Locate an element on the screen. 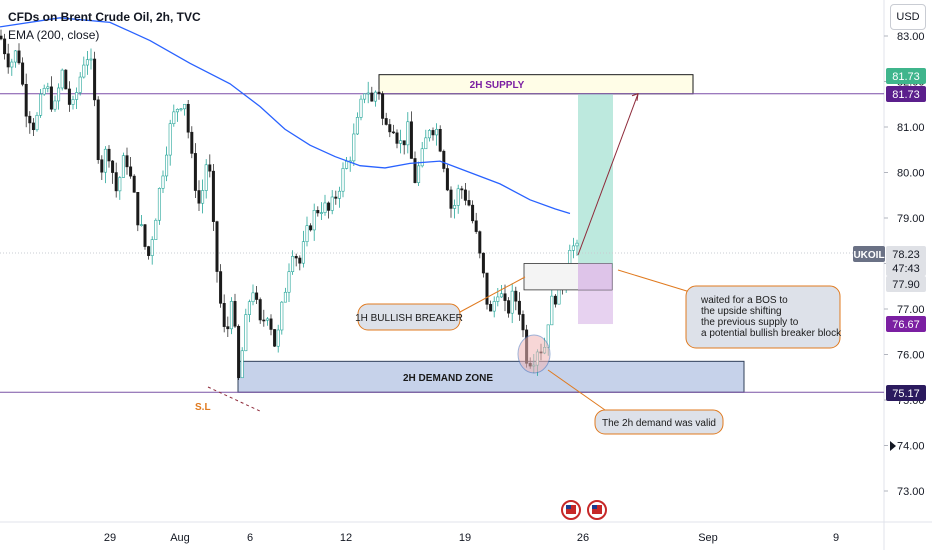 Image resolution: width=932 pixels, height=550 pixels. breaker-callout-text: 1H BULLISH BREAKER is located at coordinates (409, 318).